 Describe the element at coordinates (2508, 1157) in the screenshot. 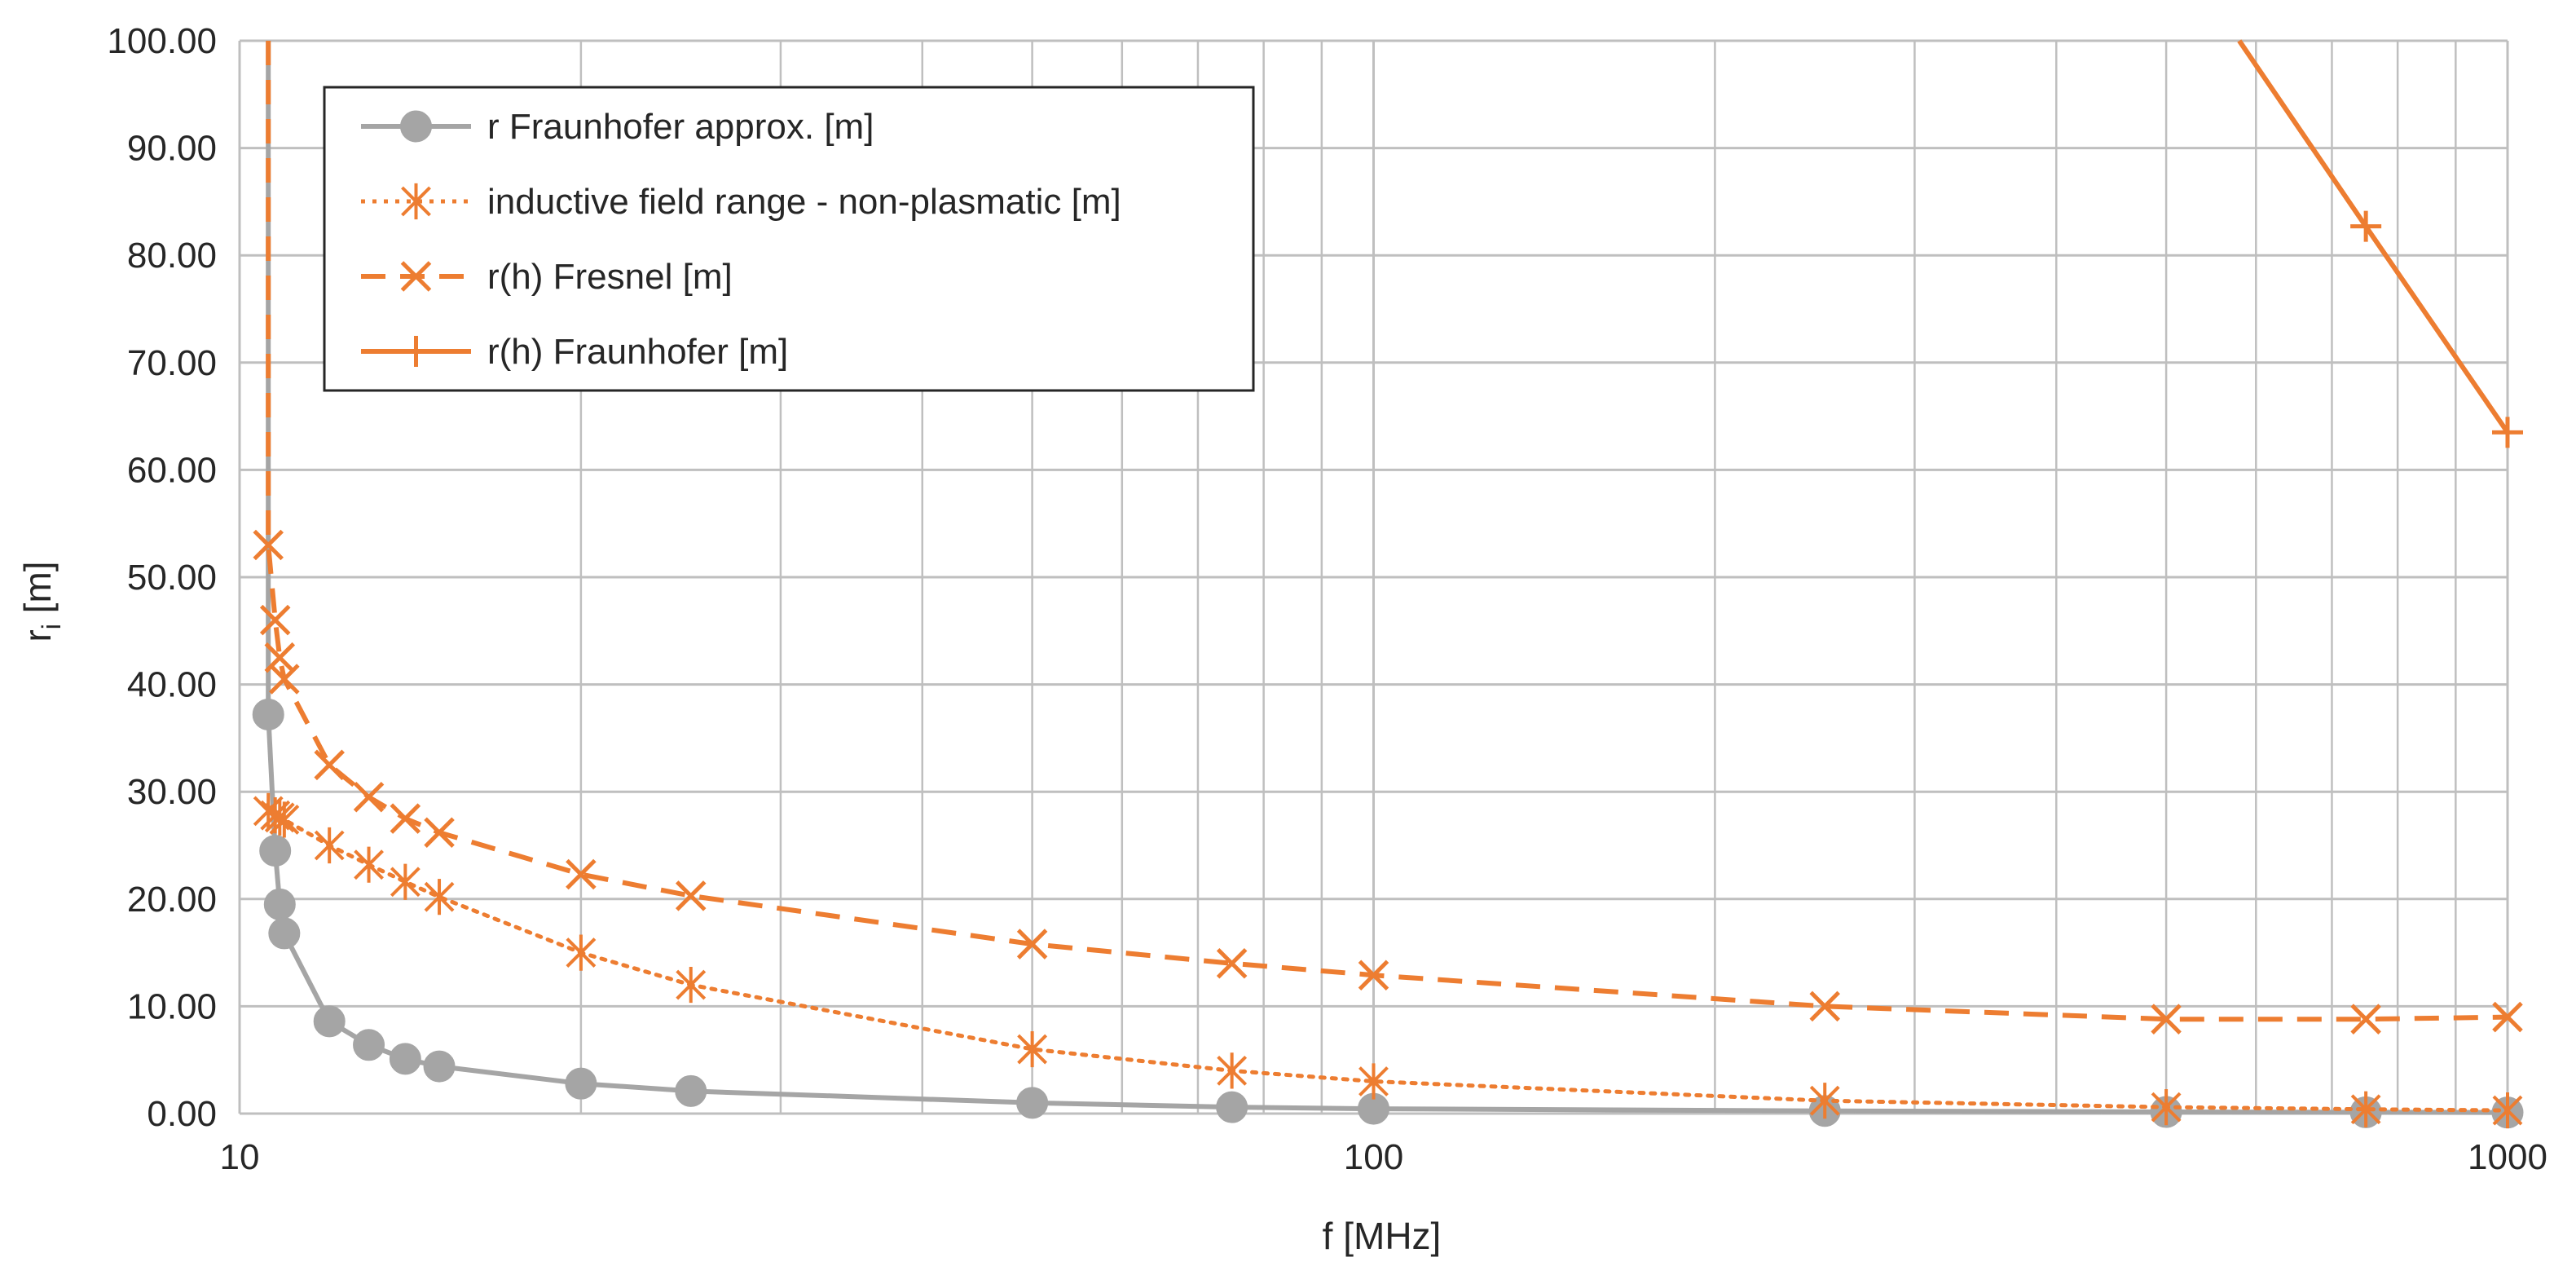

I see `x-tick-label: 1000` at that location.